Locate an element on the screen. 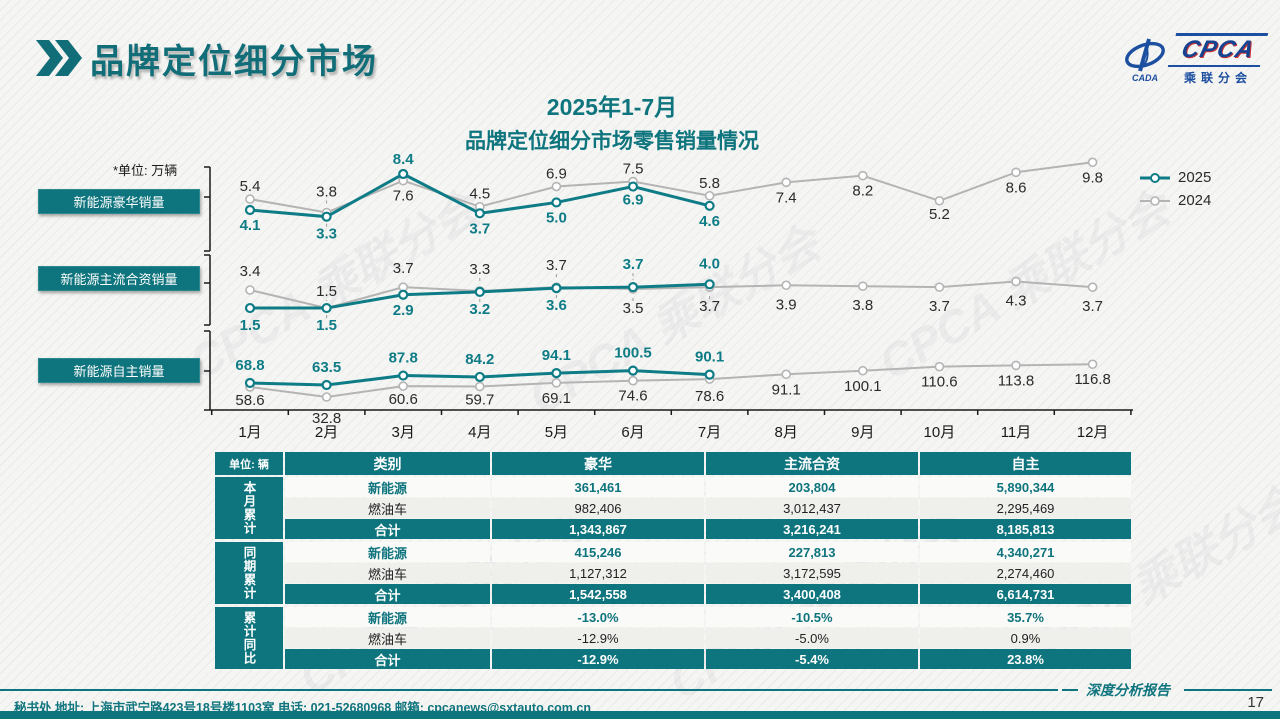  row-value: 3,012,437 is located at coordinates (812, 508).